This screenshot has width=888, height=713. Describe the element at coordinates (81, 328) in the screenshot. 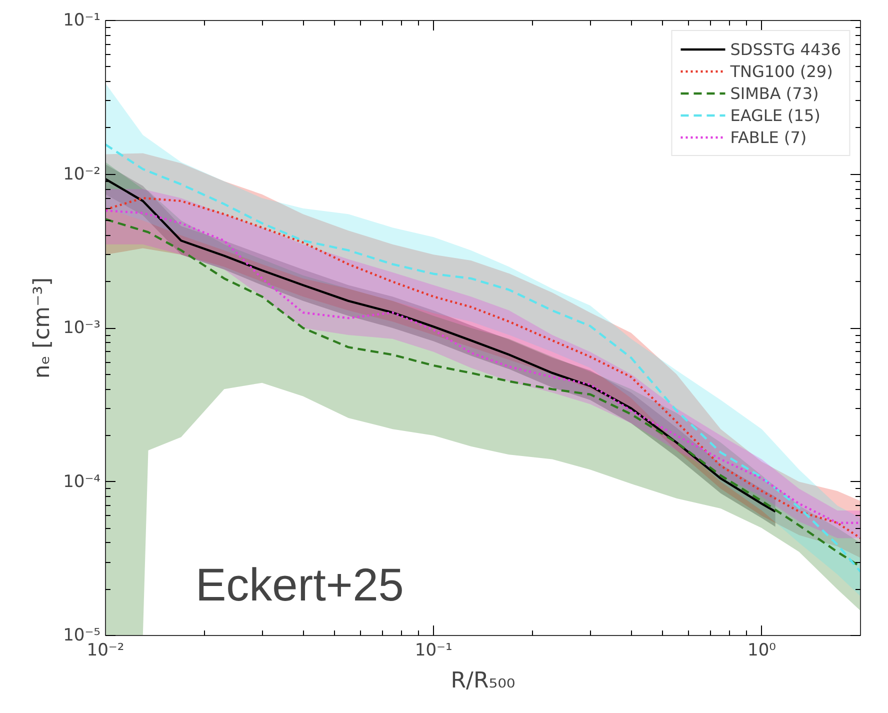

I see `y-tick-label: 10⁻³` at that location.